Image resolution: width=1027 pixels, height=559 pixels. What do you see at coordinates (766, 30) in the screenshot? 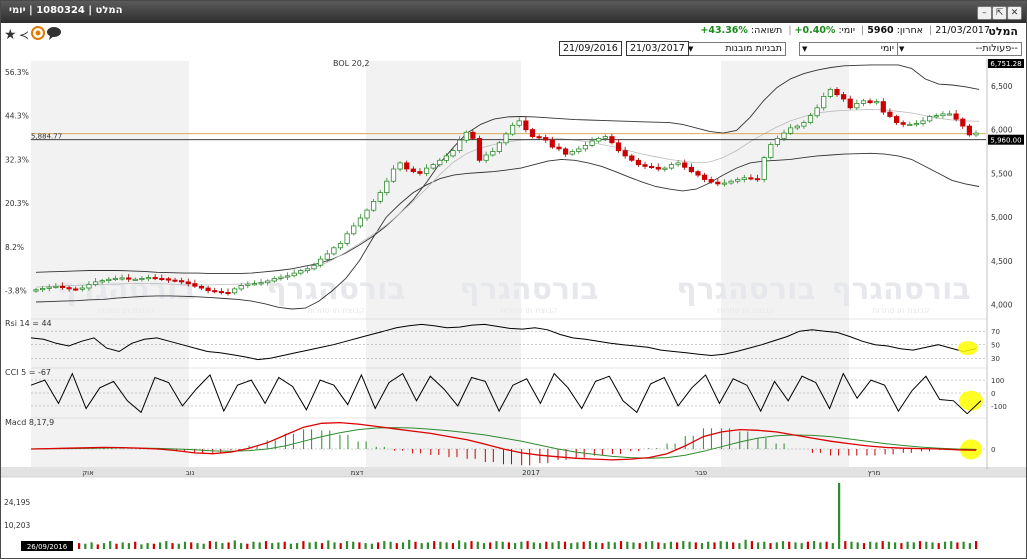
I see `yield-label: תשואה:` at bounding box center [766, 30].